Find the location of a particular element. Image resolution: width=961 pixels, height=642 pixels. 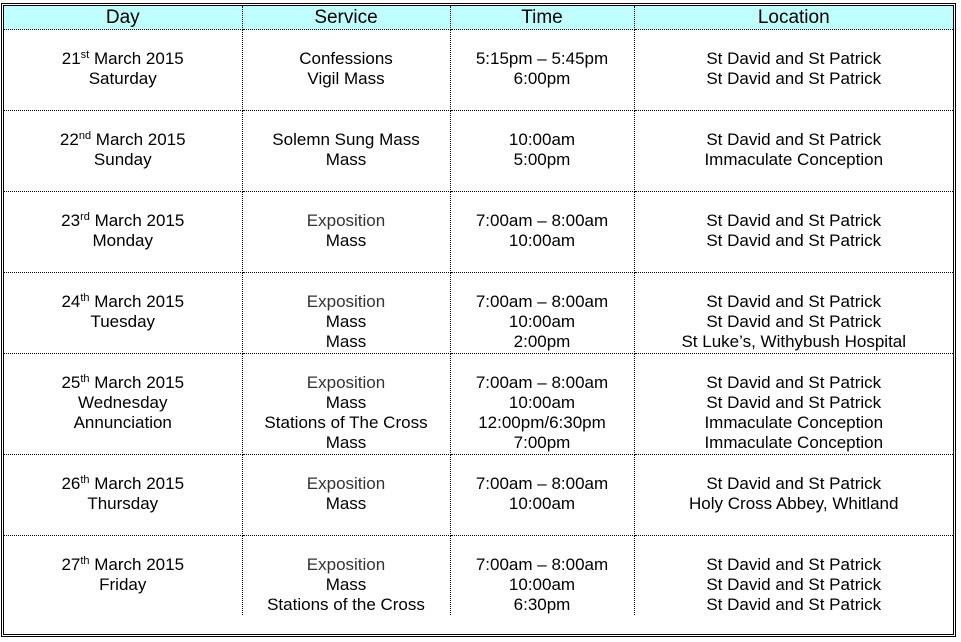

header-location: Location is located at coordinates (793, 18).